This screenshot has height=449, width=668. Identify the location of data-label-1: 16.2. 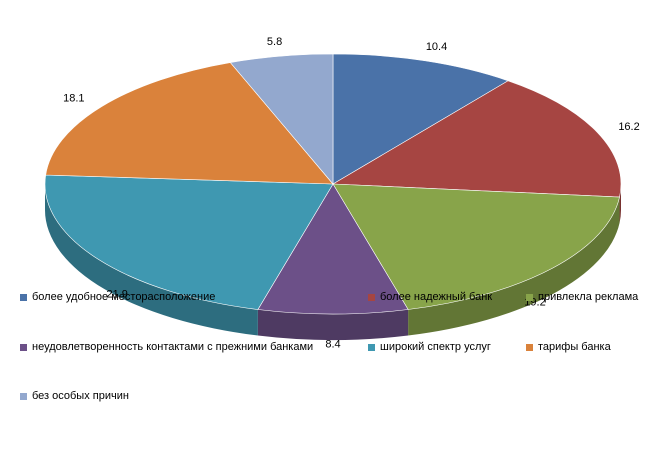
(628, 127).